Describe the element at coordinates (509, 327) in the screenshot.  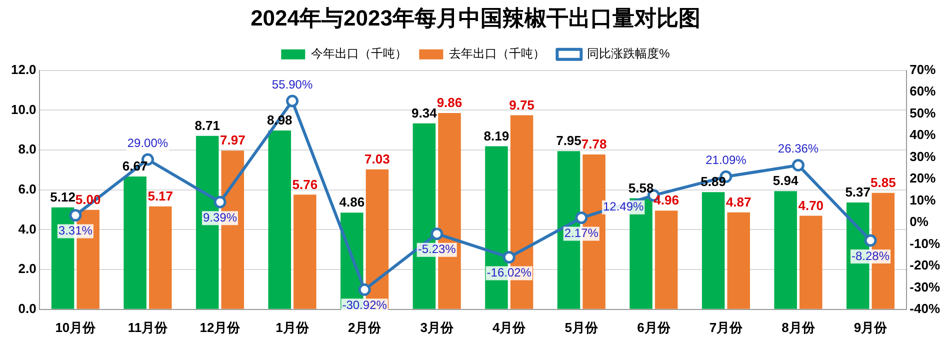
I see `x-tick-label: 4月份` at that location.